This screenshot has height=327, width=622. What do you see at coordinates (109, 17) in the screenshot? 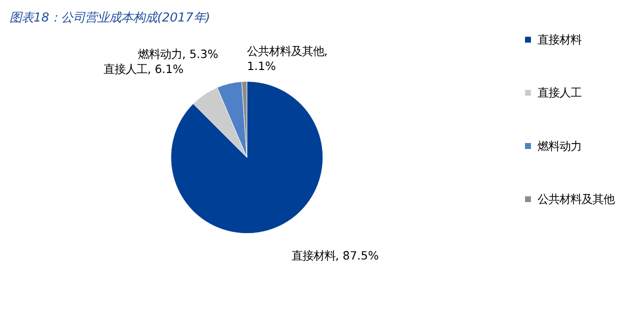
I see `chart-title: 图表18：公司营业成本构成(2017年)` at bounding box center [109, 17].